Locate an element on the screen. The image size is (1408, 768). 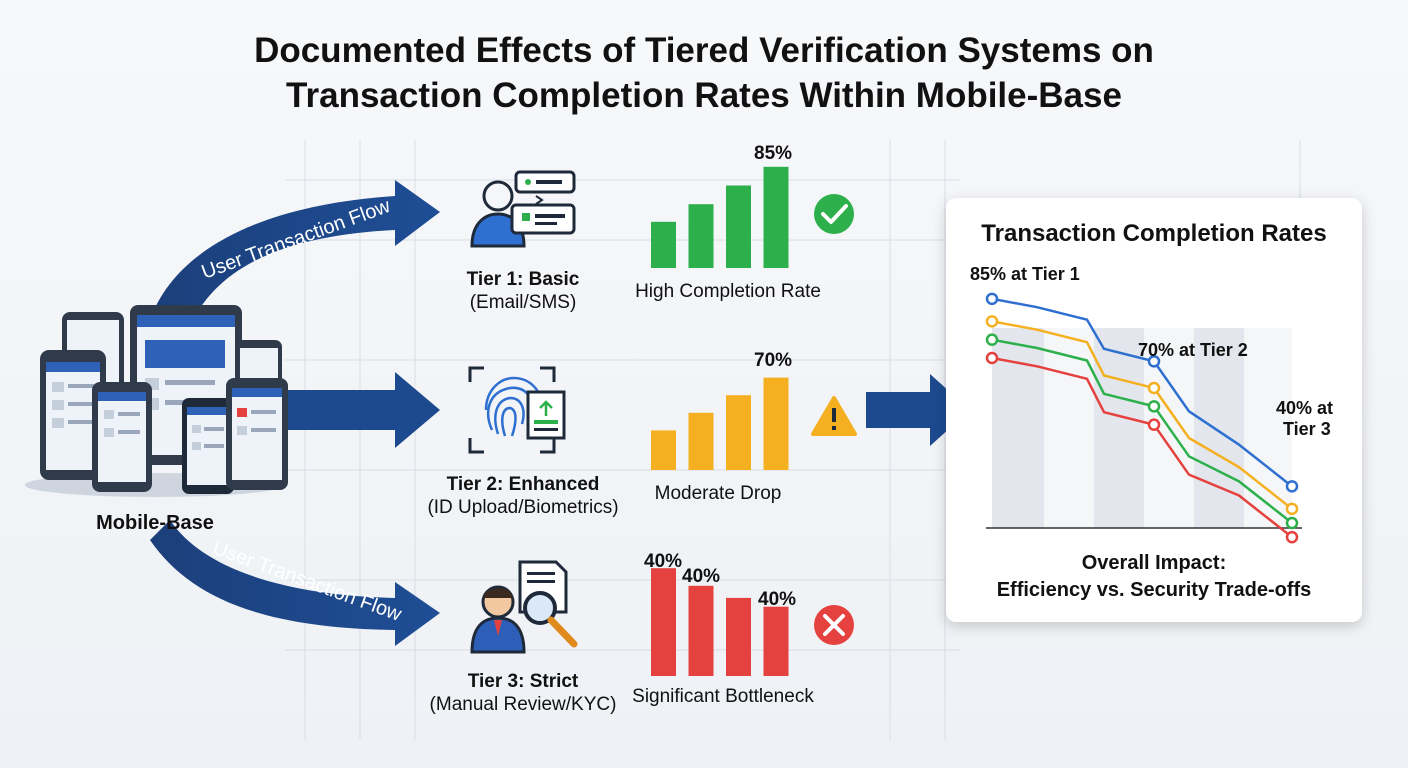
warning-icon is located at coordinates (834, 416).